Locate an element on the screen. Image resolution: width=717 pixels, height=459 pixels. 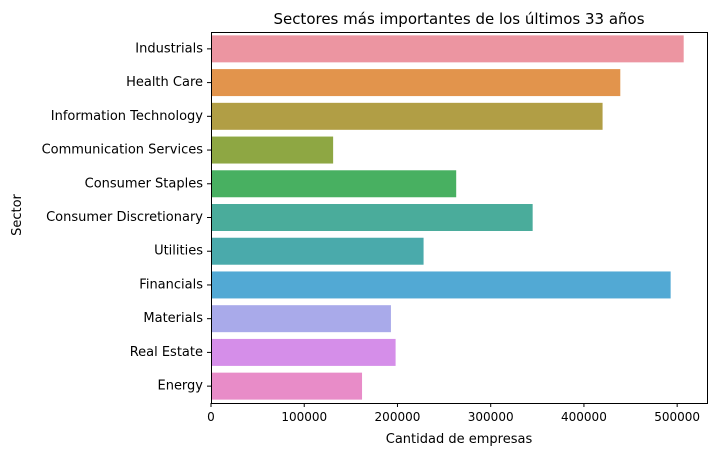
y-tick-label: Consumer Discretionary is located at coordinates (124, 217).